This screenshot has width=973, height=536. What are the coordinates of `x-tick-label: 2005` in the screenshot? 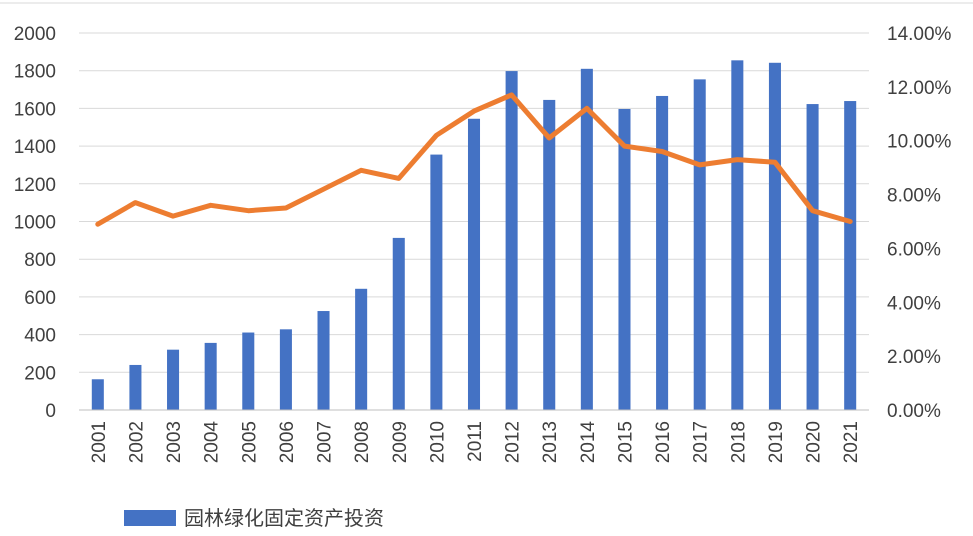 It's located at (249, 442).